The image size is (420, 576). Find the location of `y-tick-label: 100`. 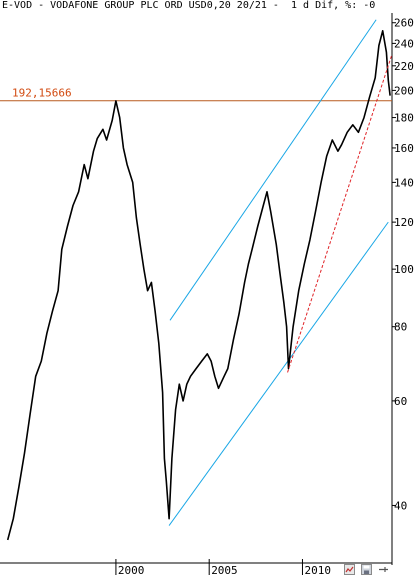

y-tick-label: 100 is located at coordinates (404, 269).